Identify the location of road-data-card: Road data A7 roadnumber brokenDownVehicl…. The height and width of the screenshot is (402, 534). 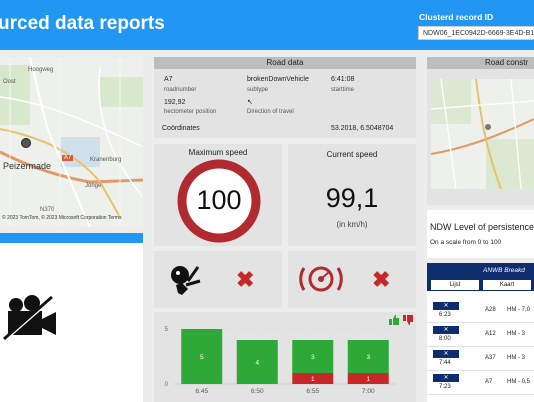
(285, 97).